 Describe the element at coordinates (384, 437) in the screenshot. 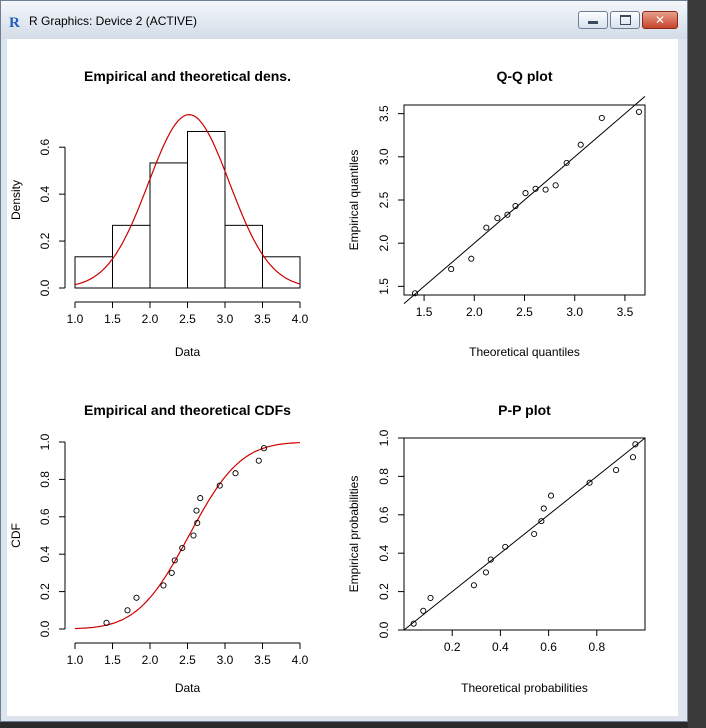

I see `panel4-y-tick-label: 1.0` at that location.